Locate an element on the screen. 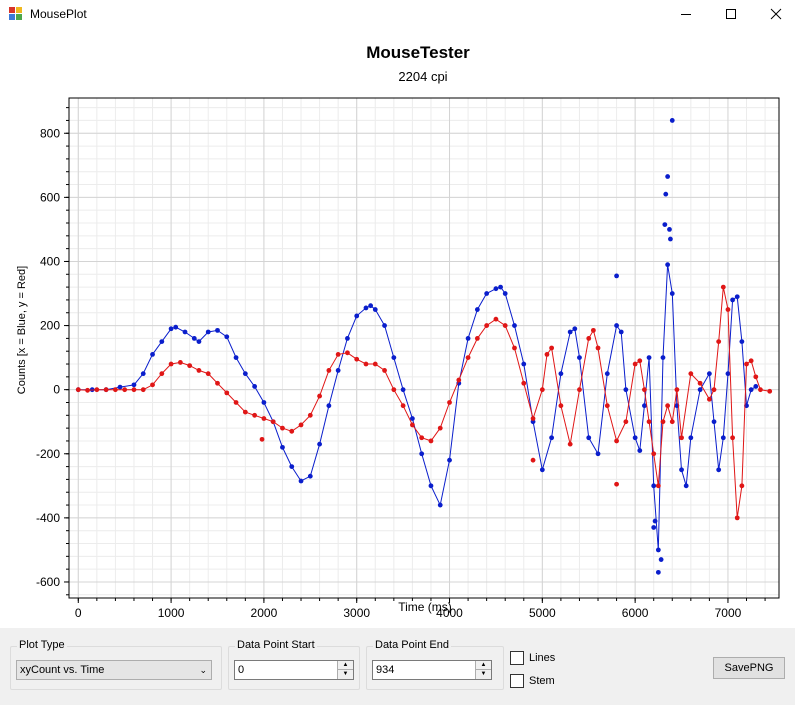 The width and height of the screenshot is (795, 705). y-tick-label: 800 is located at coordinates (50, 133).